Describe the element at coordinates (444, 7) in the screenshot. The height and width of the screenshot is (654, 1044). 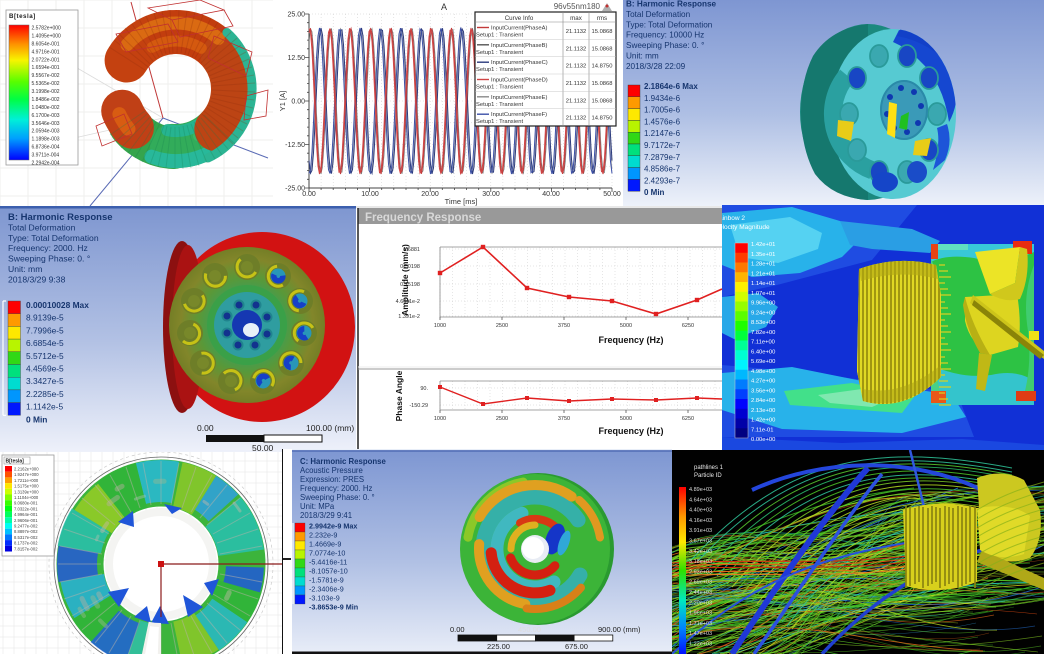
I see `svg-text: A` at that location.